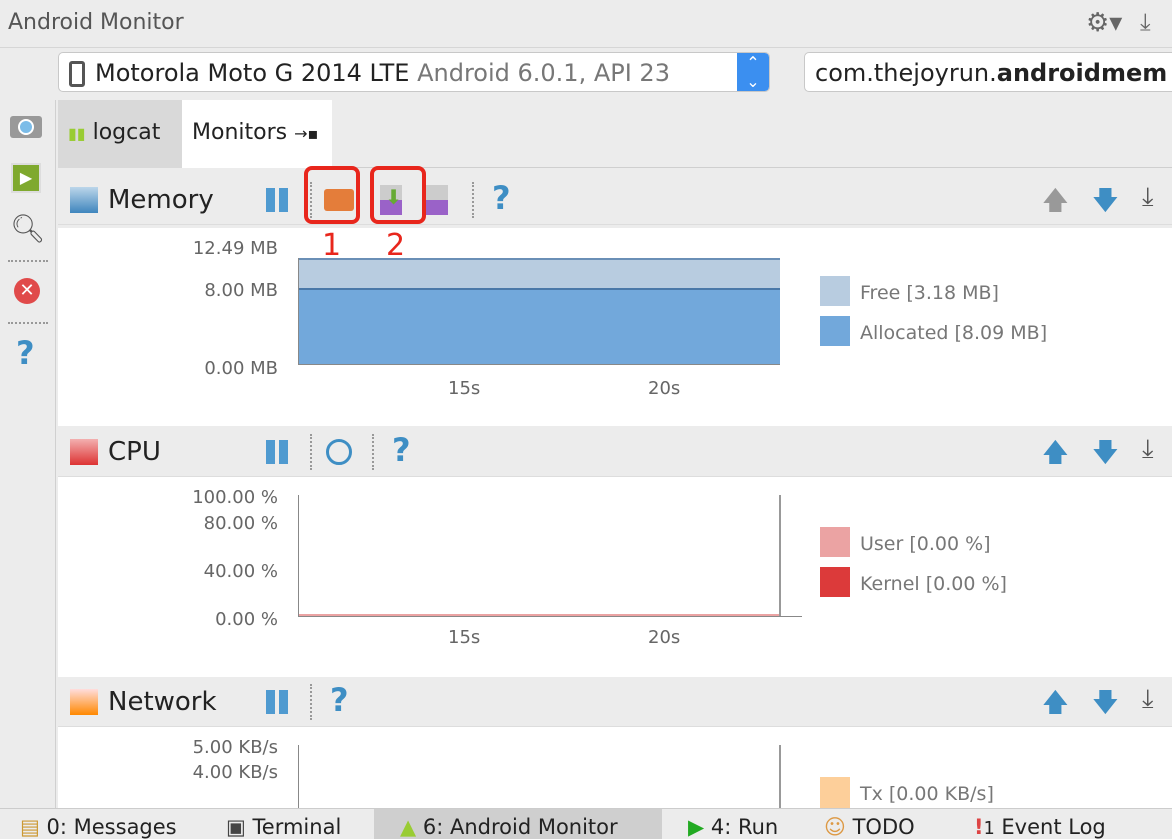 Image resolution: width=1172 pixels, height=839 pixels. What do you see at coordinates (1053, 827) in the screenshot?
I see `label: Event Log` at bounding box center [1053, 827].